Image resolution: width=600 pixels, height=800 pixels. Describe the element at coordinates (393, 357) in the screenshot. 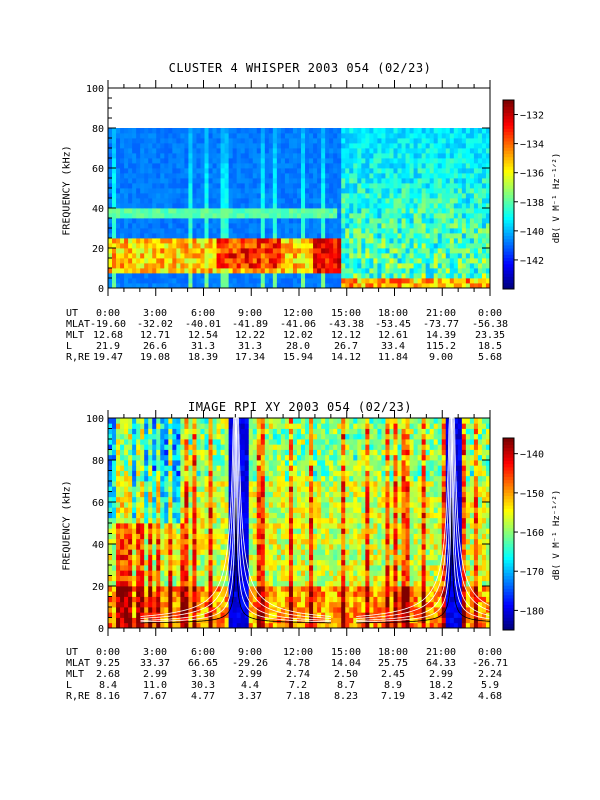

I see `panel1-ephemeris-cell: 11.84` at that location.